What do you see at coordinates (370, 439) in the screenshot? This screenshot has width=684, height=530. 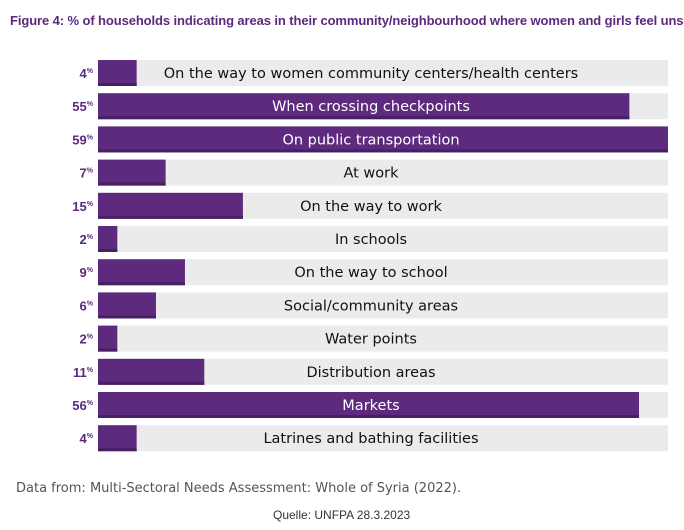 I see `category-label: Latrines and bathing facilities` at bounding box center [370, 439].